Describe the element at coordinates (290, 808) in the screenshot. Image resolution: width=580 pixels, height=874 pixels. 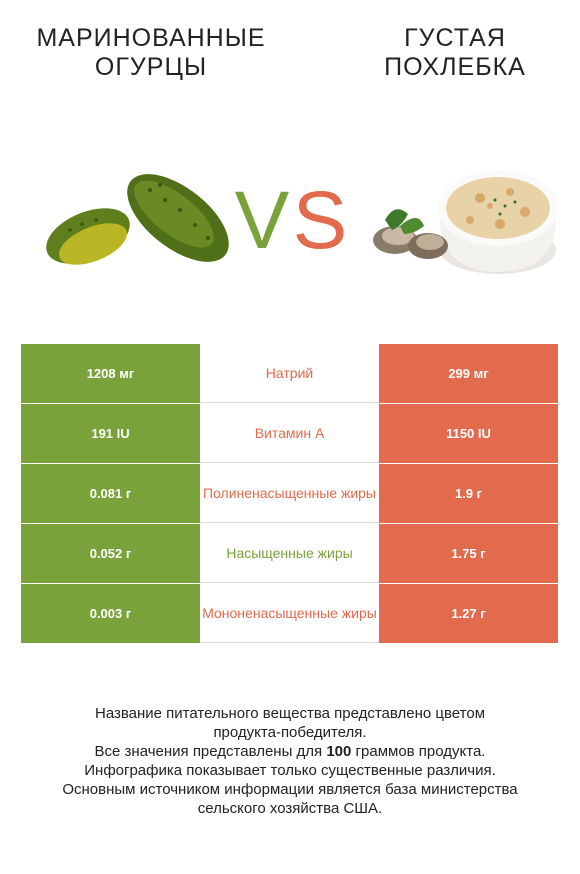
I see `footnote-line6: сельского хозяйства США.` at that location.